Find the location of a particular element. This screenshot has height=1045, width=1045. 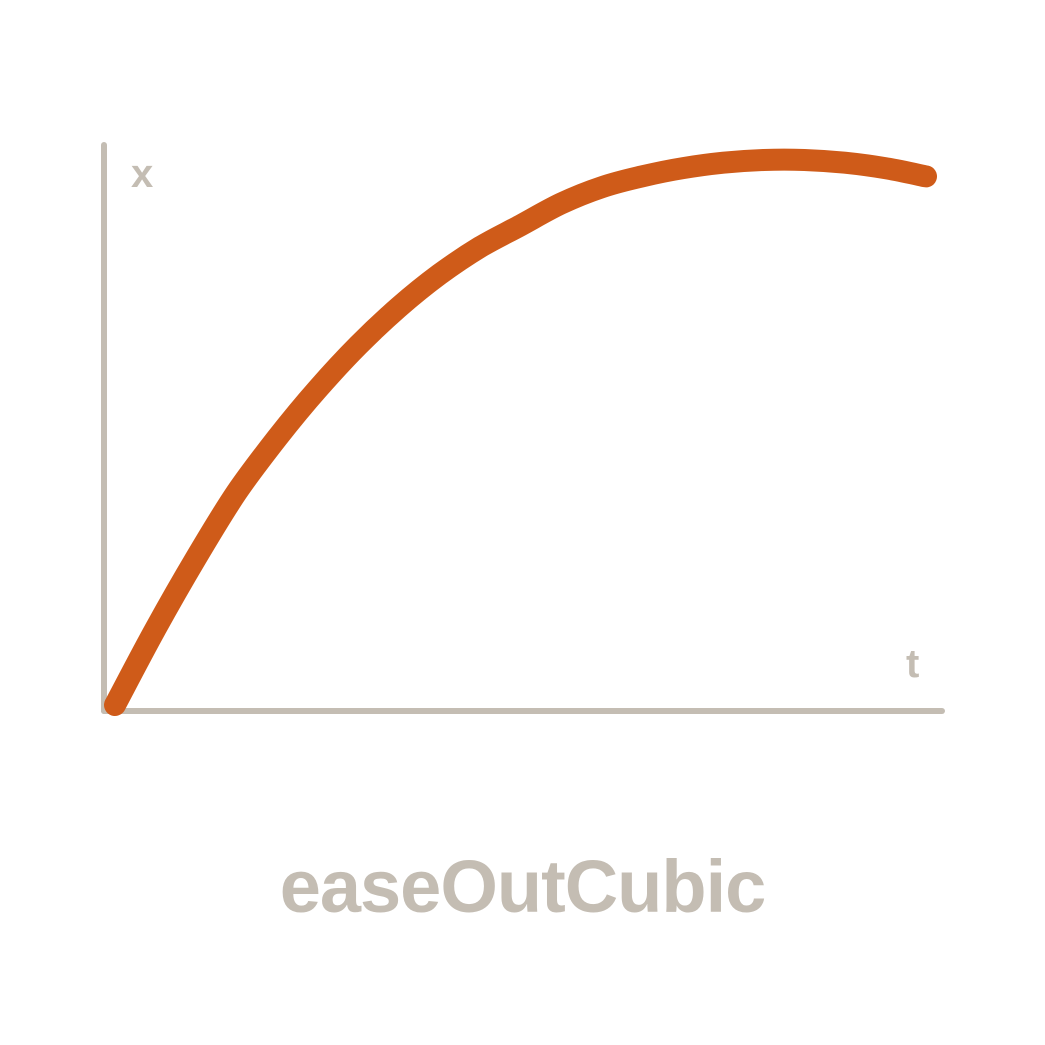

chart-title: easeOutCubic is located at coordinates (523, 886).